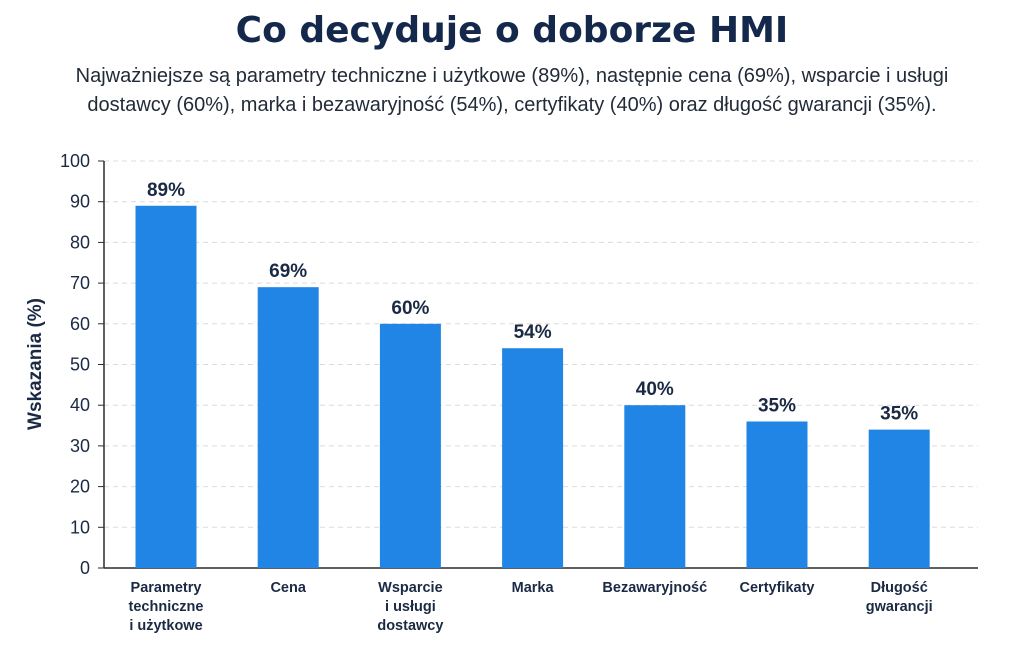 The height and width of the screenshot is (653, 1024). I want to click on x-tick-label: Wsparcie i usługi dostawcy, so click(410, 607).